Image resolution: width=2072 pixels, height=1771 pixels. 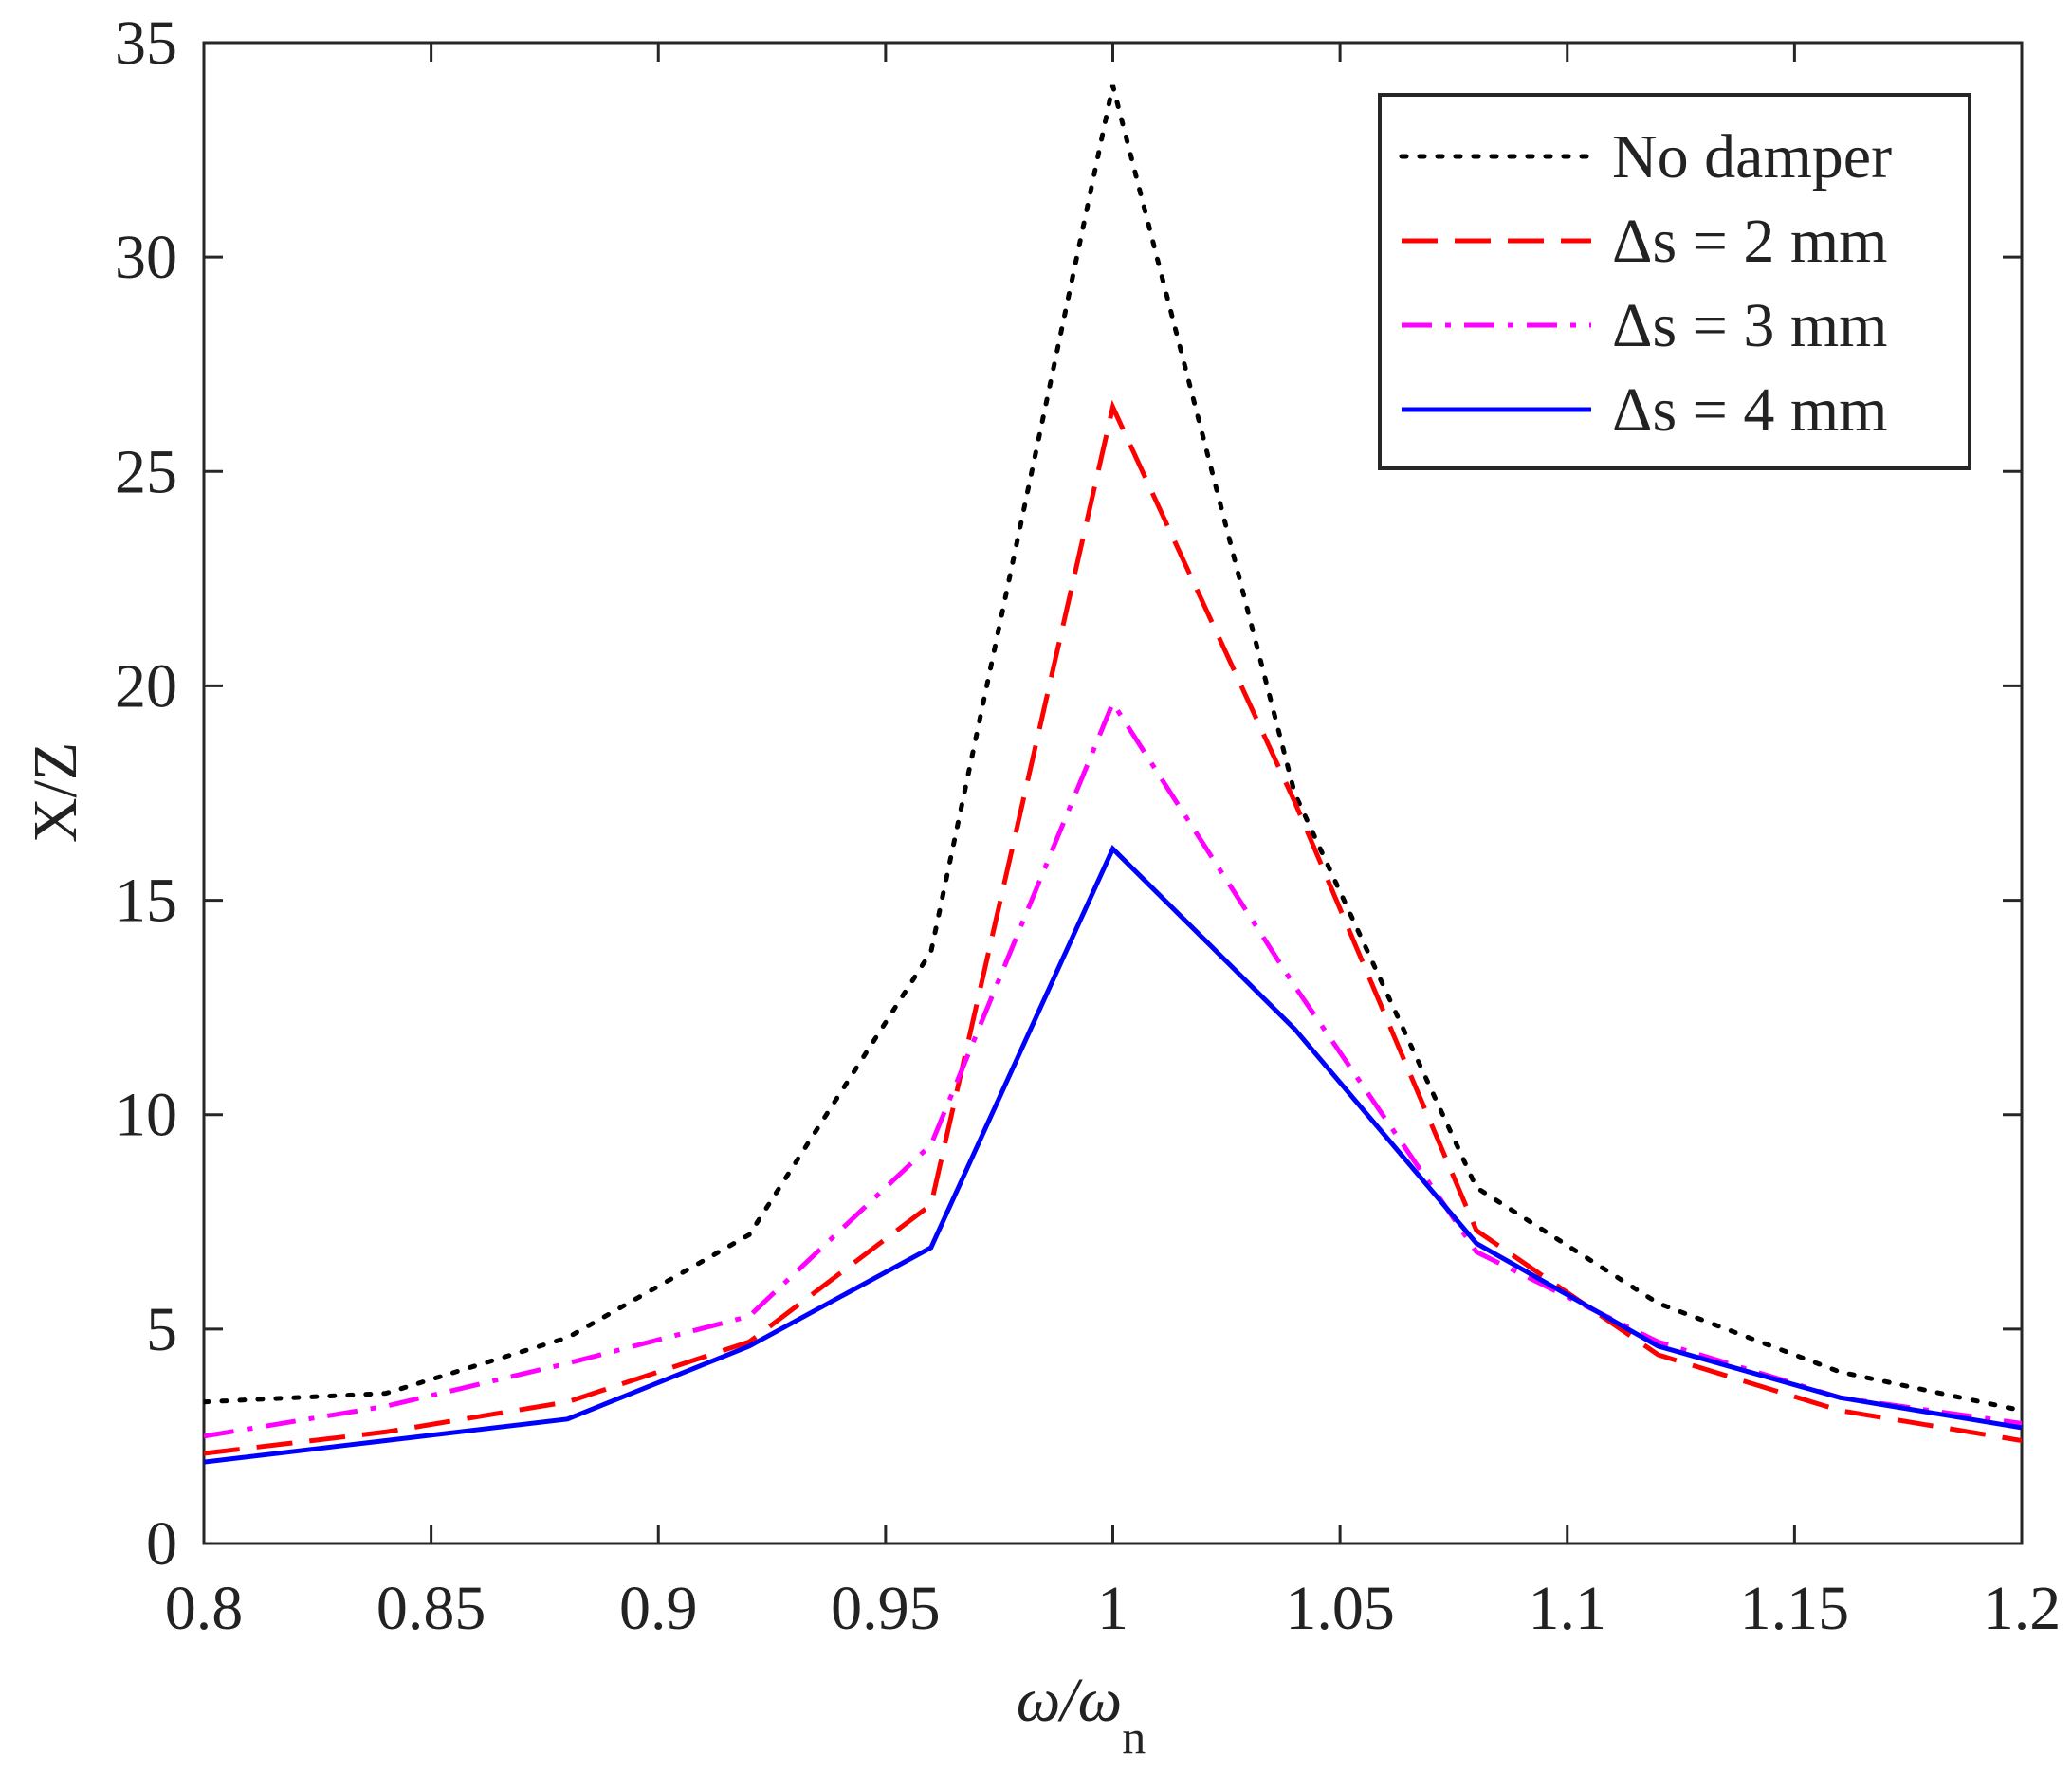 I want to click on x-axis-label-main: ω/ω, so click(x=1070, y=1701).